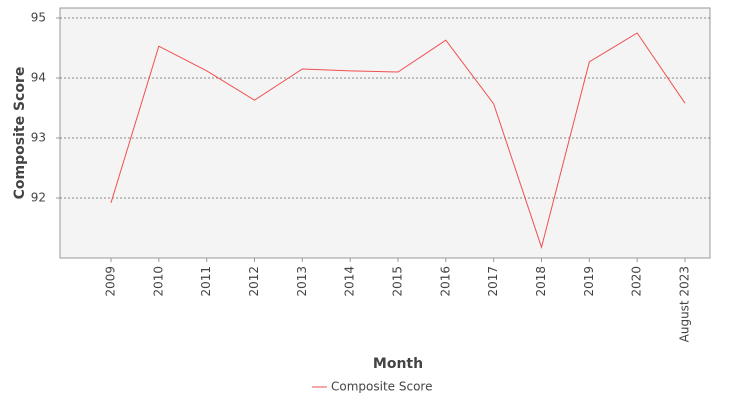 This screenshot has height=400, width=750. I want to click on x-tick-label: 2016, so click(445, 281).